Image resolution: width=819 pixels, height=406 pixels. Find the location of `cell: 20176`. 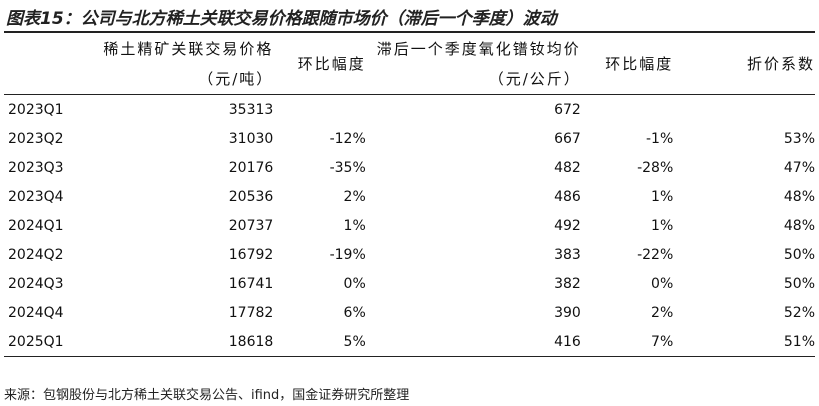

cell: 20176 is located at coordinates (251, 167).